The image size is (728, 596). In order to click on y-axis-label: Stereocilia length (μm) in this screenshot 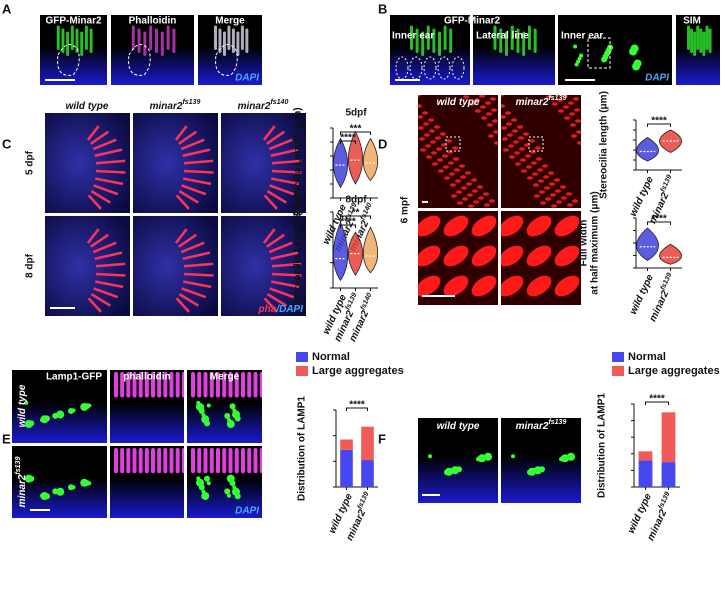, I will do `click(604, 145)`.